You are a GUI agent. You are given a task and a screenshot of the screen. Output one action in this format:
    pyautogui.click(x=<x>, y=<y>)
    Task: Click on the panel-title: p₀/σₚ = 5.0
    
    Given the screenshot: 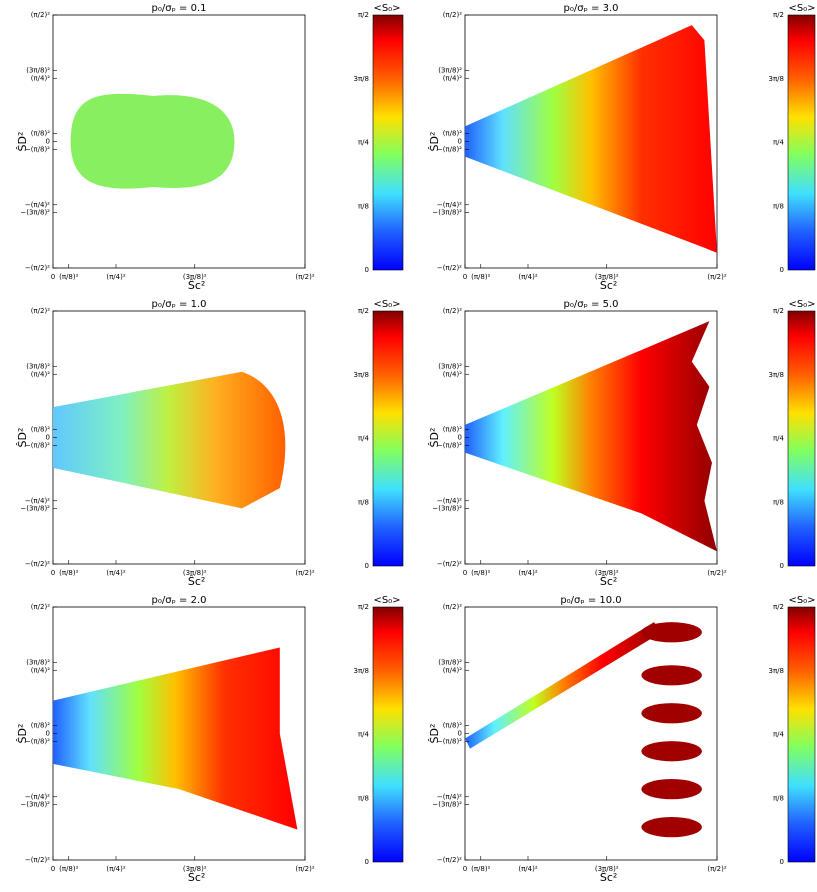 What is the action you would take?
    pyautogui.click(x=591, y=304)
    